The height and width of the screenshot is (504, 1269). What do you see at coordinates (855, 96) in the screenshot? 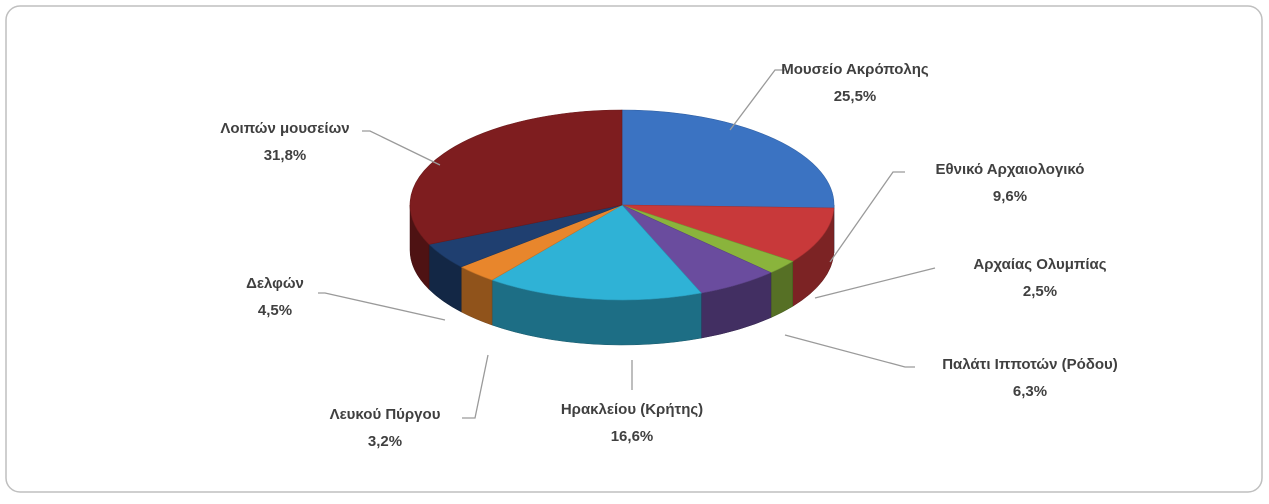
I see `data-label-value: 25,5%` at bounding box center [855, 96].